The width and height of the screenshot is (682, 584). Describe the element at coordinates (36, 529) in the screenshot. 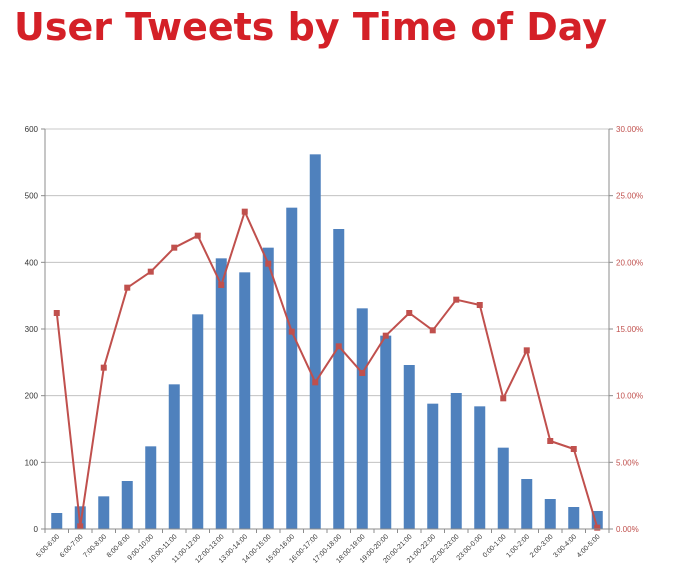

I see `y-left-tick-label: 0` at that location.